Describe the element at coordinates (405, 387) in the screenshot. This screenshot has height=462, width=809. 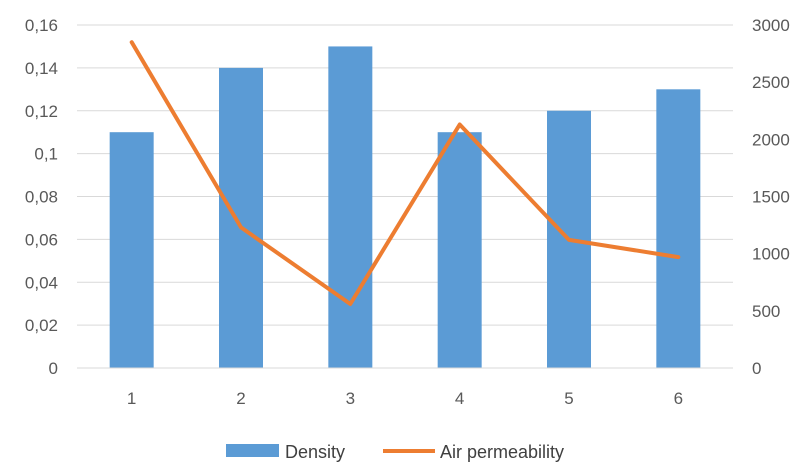
I see `x-axis: 1 2 3 4 5 6` at that location.